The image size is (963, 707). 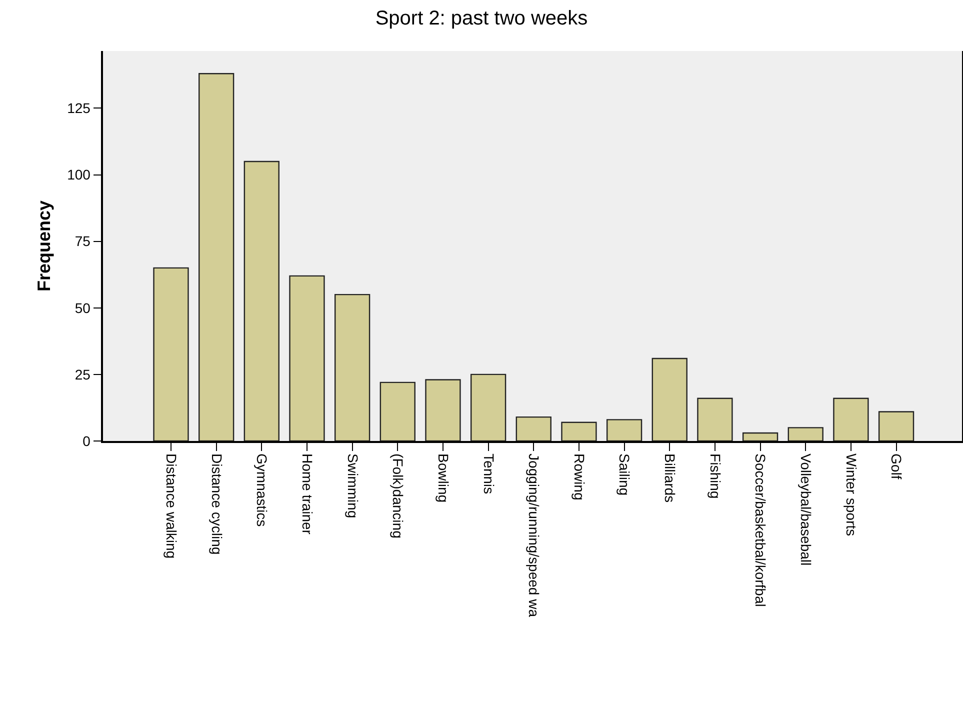 I want to click on x-tick-label: Soccer/basketbal/korfbal, so click(x=760, y=530).